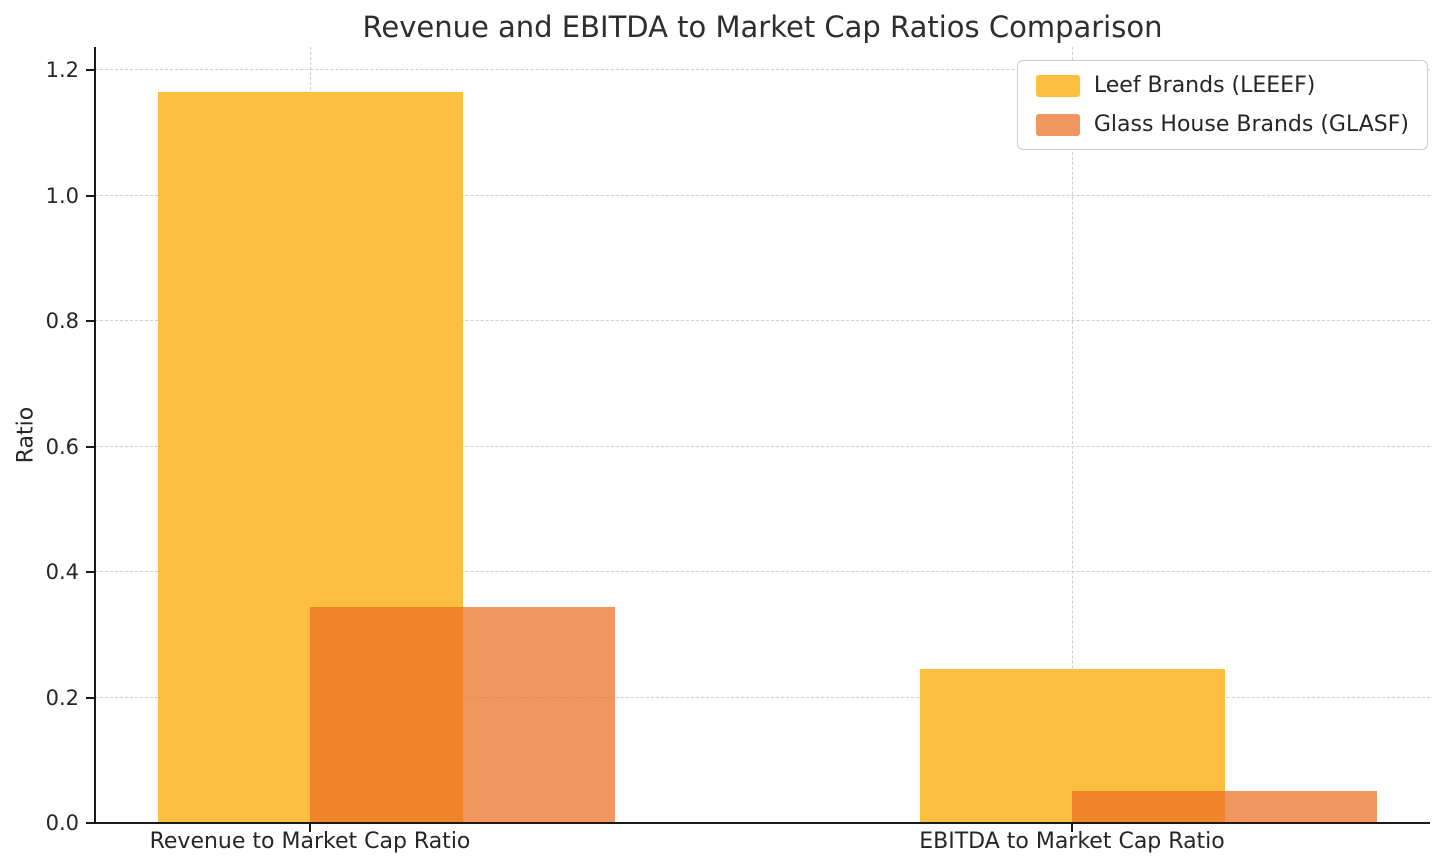 This screenshot has height=868, width=1456. I want to click on x-tick-mark-revenue-to-market-cap-ratio, so click(310, 827).